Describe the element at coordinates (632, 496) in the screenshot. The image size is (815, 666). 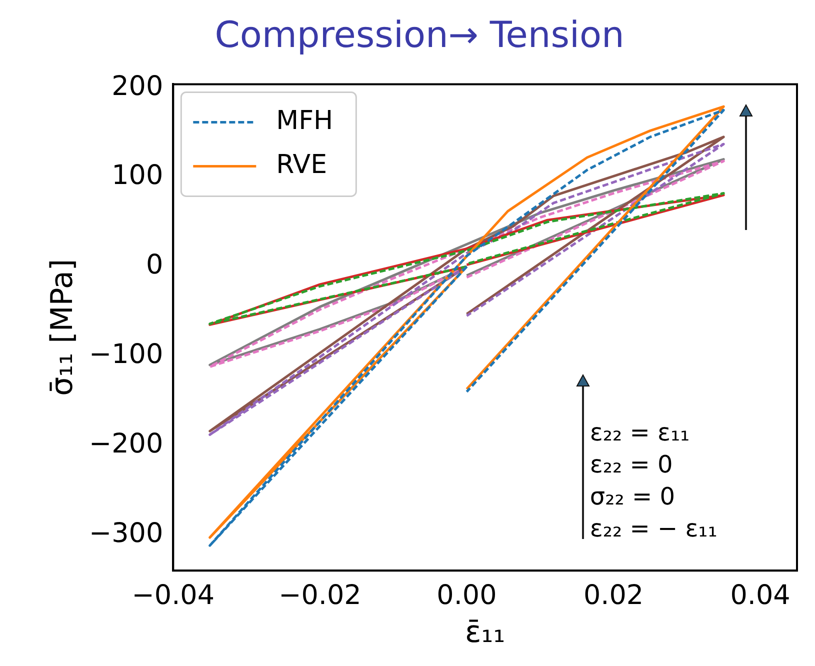
I see `annotation: σ₂₂ = 0` at that location.